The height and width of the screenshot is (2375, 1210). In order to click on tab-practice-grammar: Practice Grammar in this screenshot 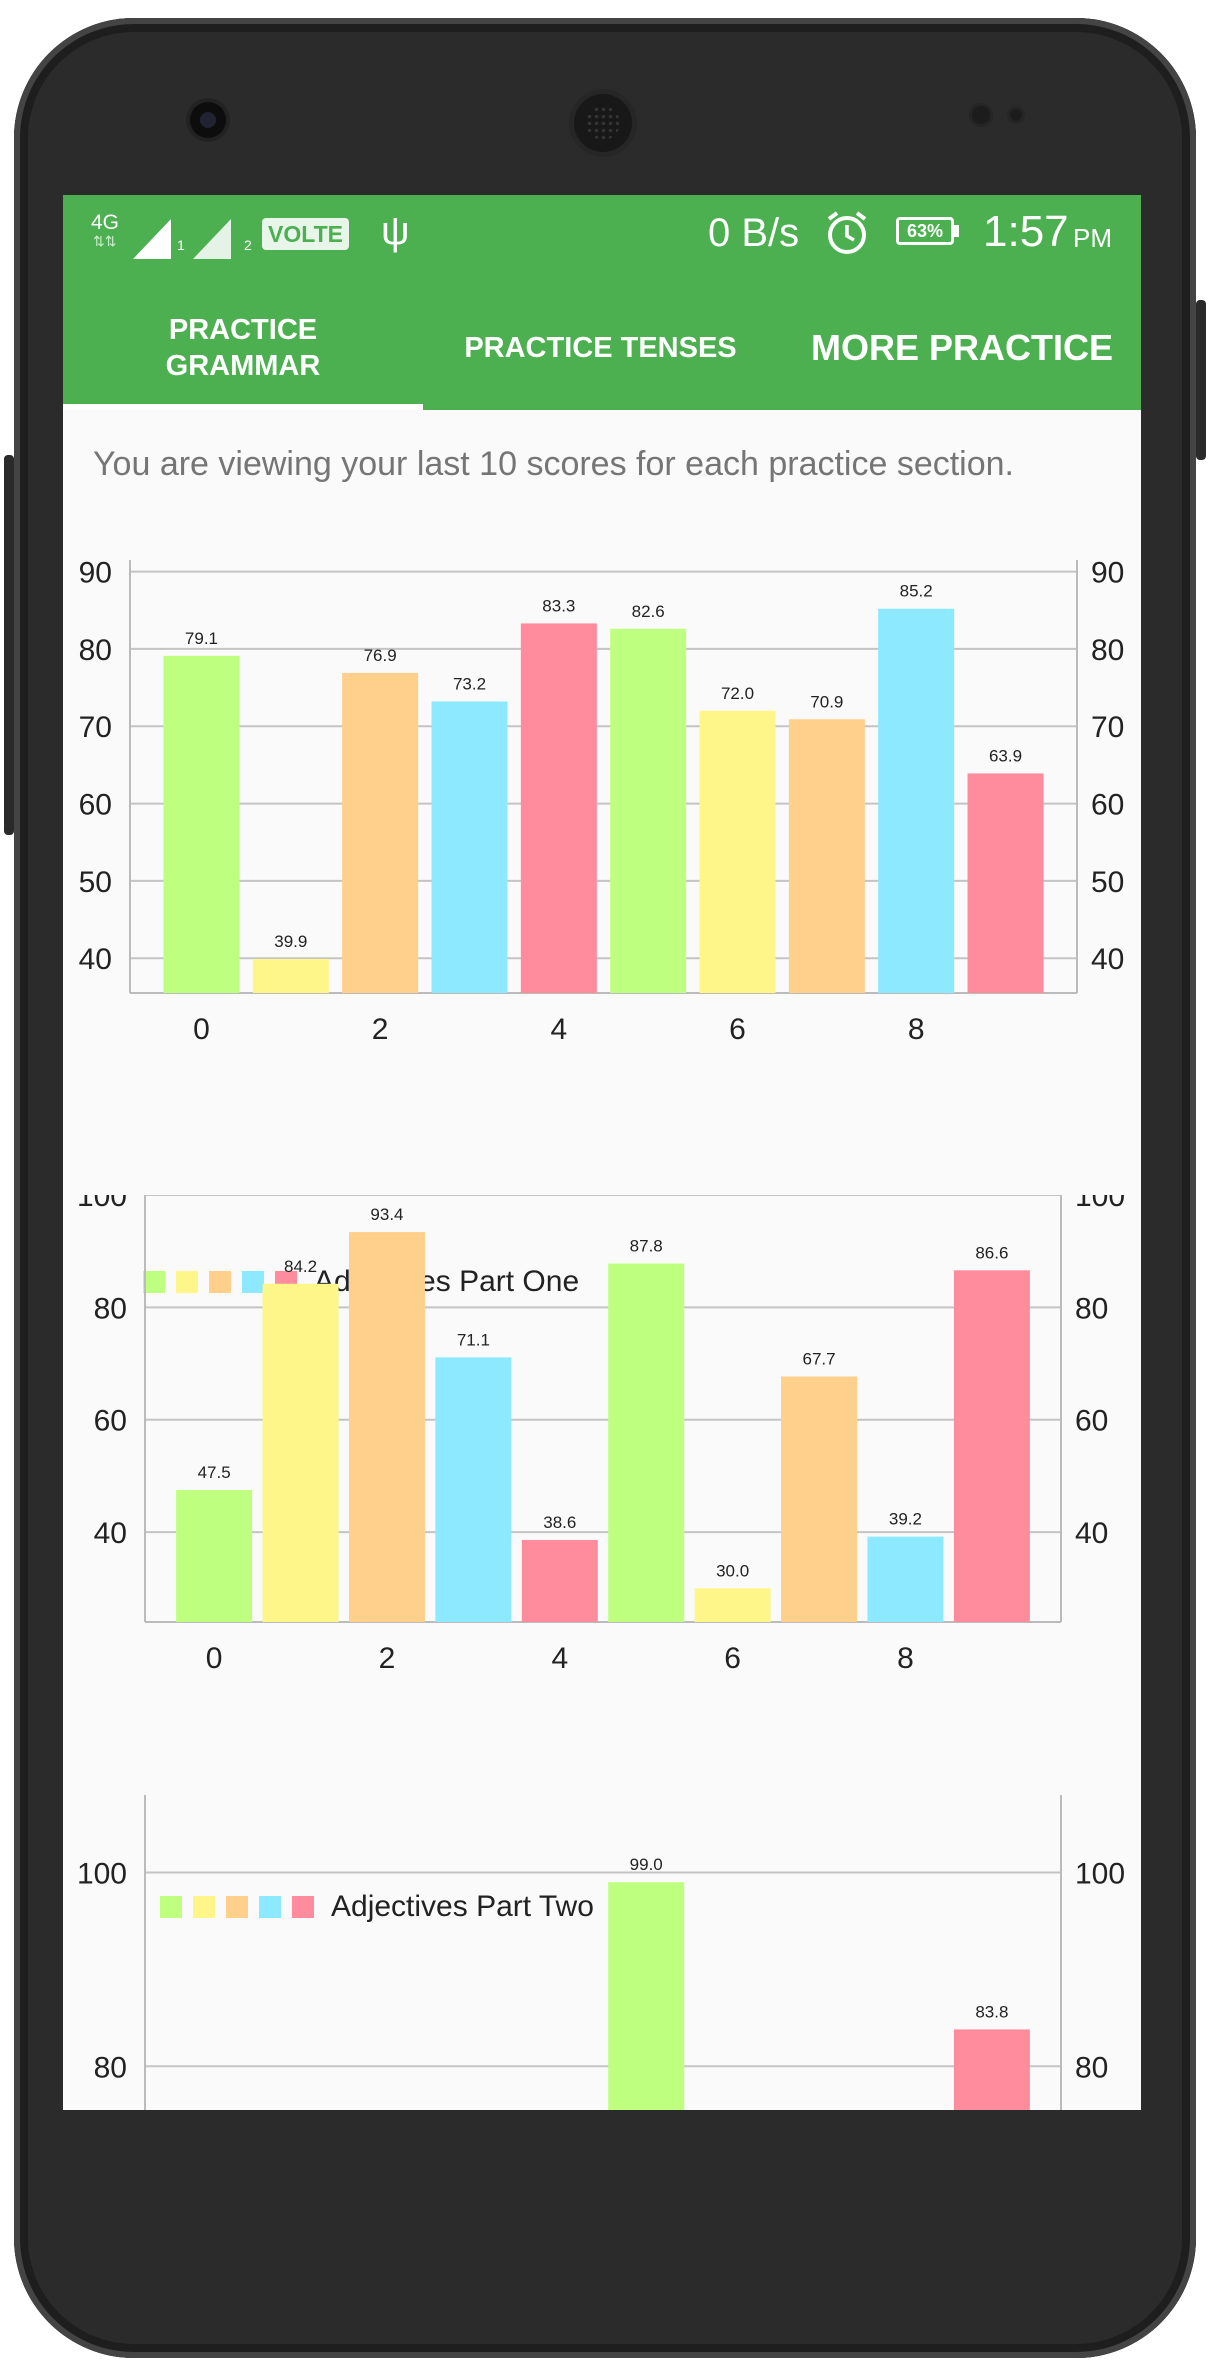, I will do `click(243, 347)`.